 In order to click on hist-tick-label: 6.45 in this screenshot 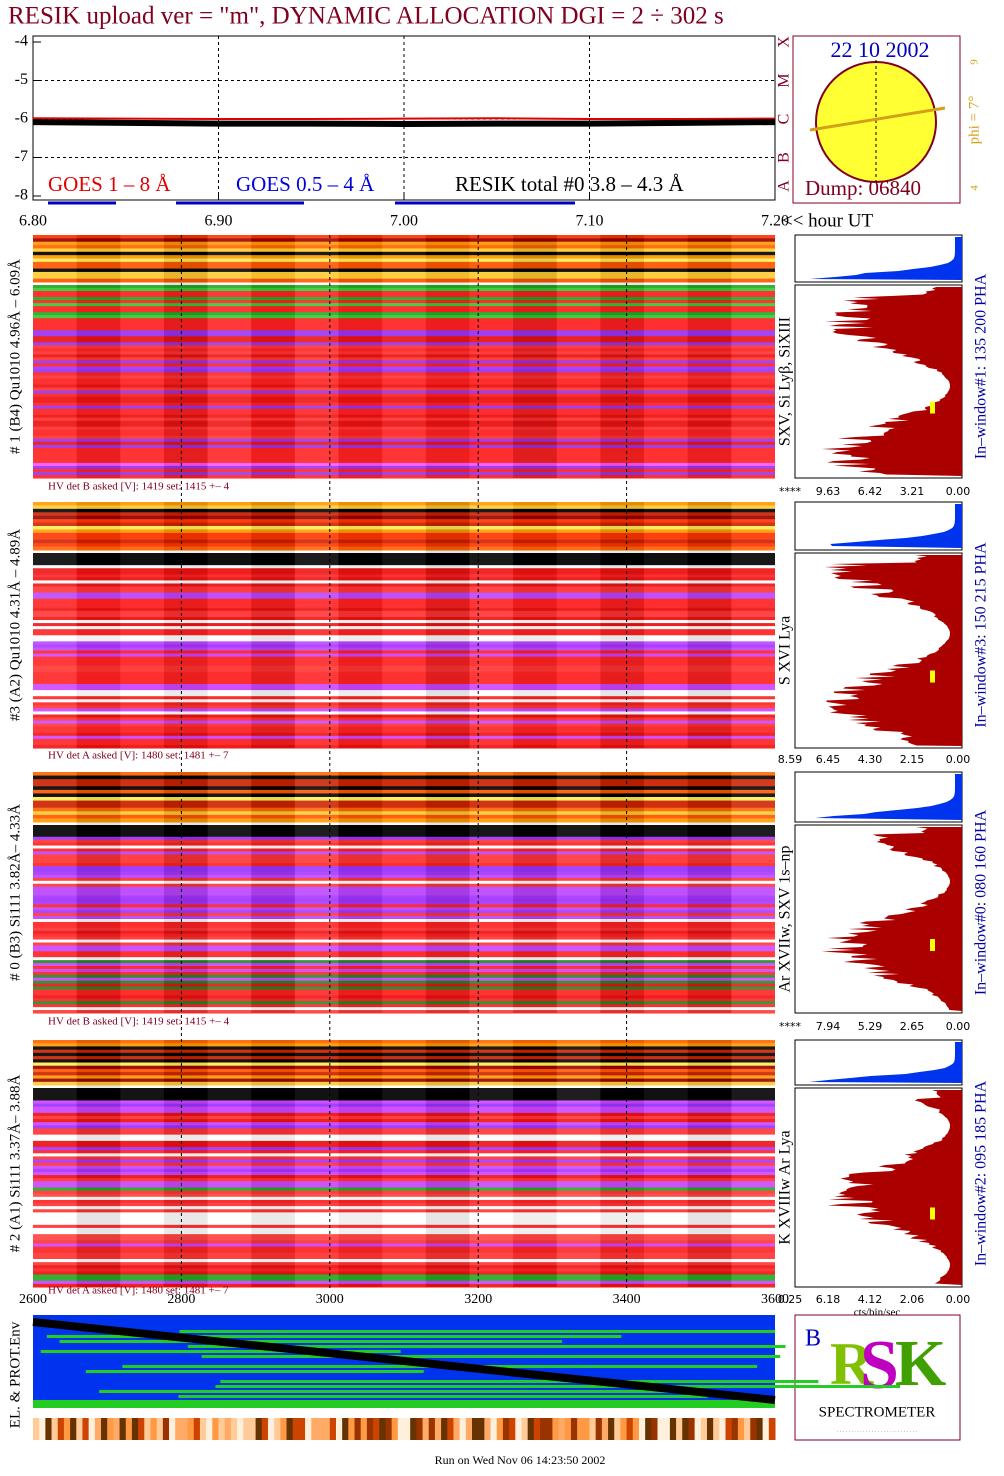, I will do `click(828, 759)`.